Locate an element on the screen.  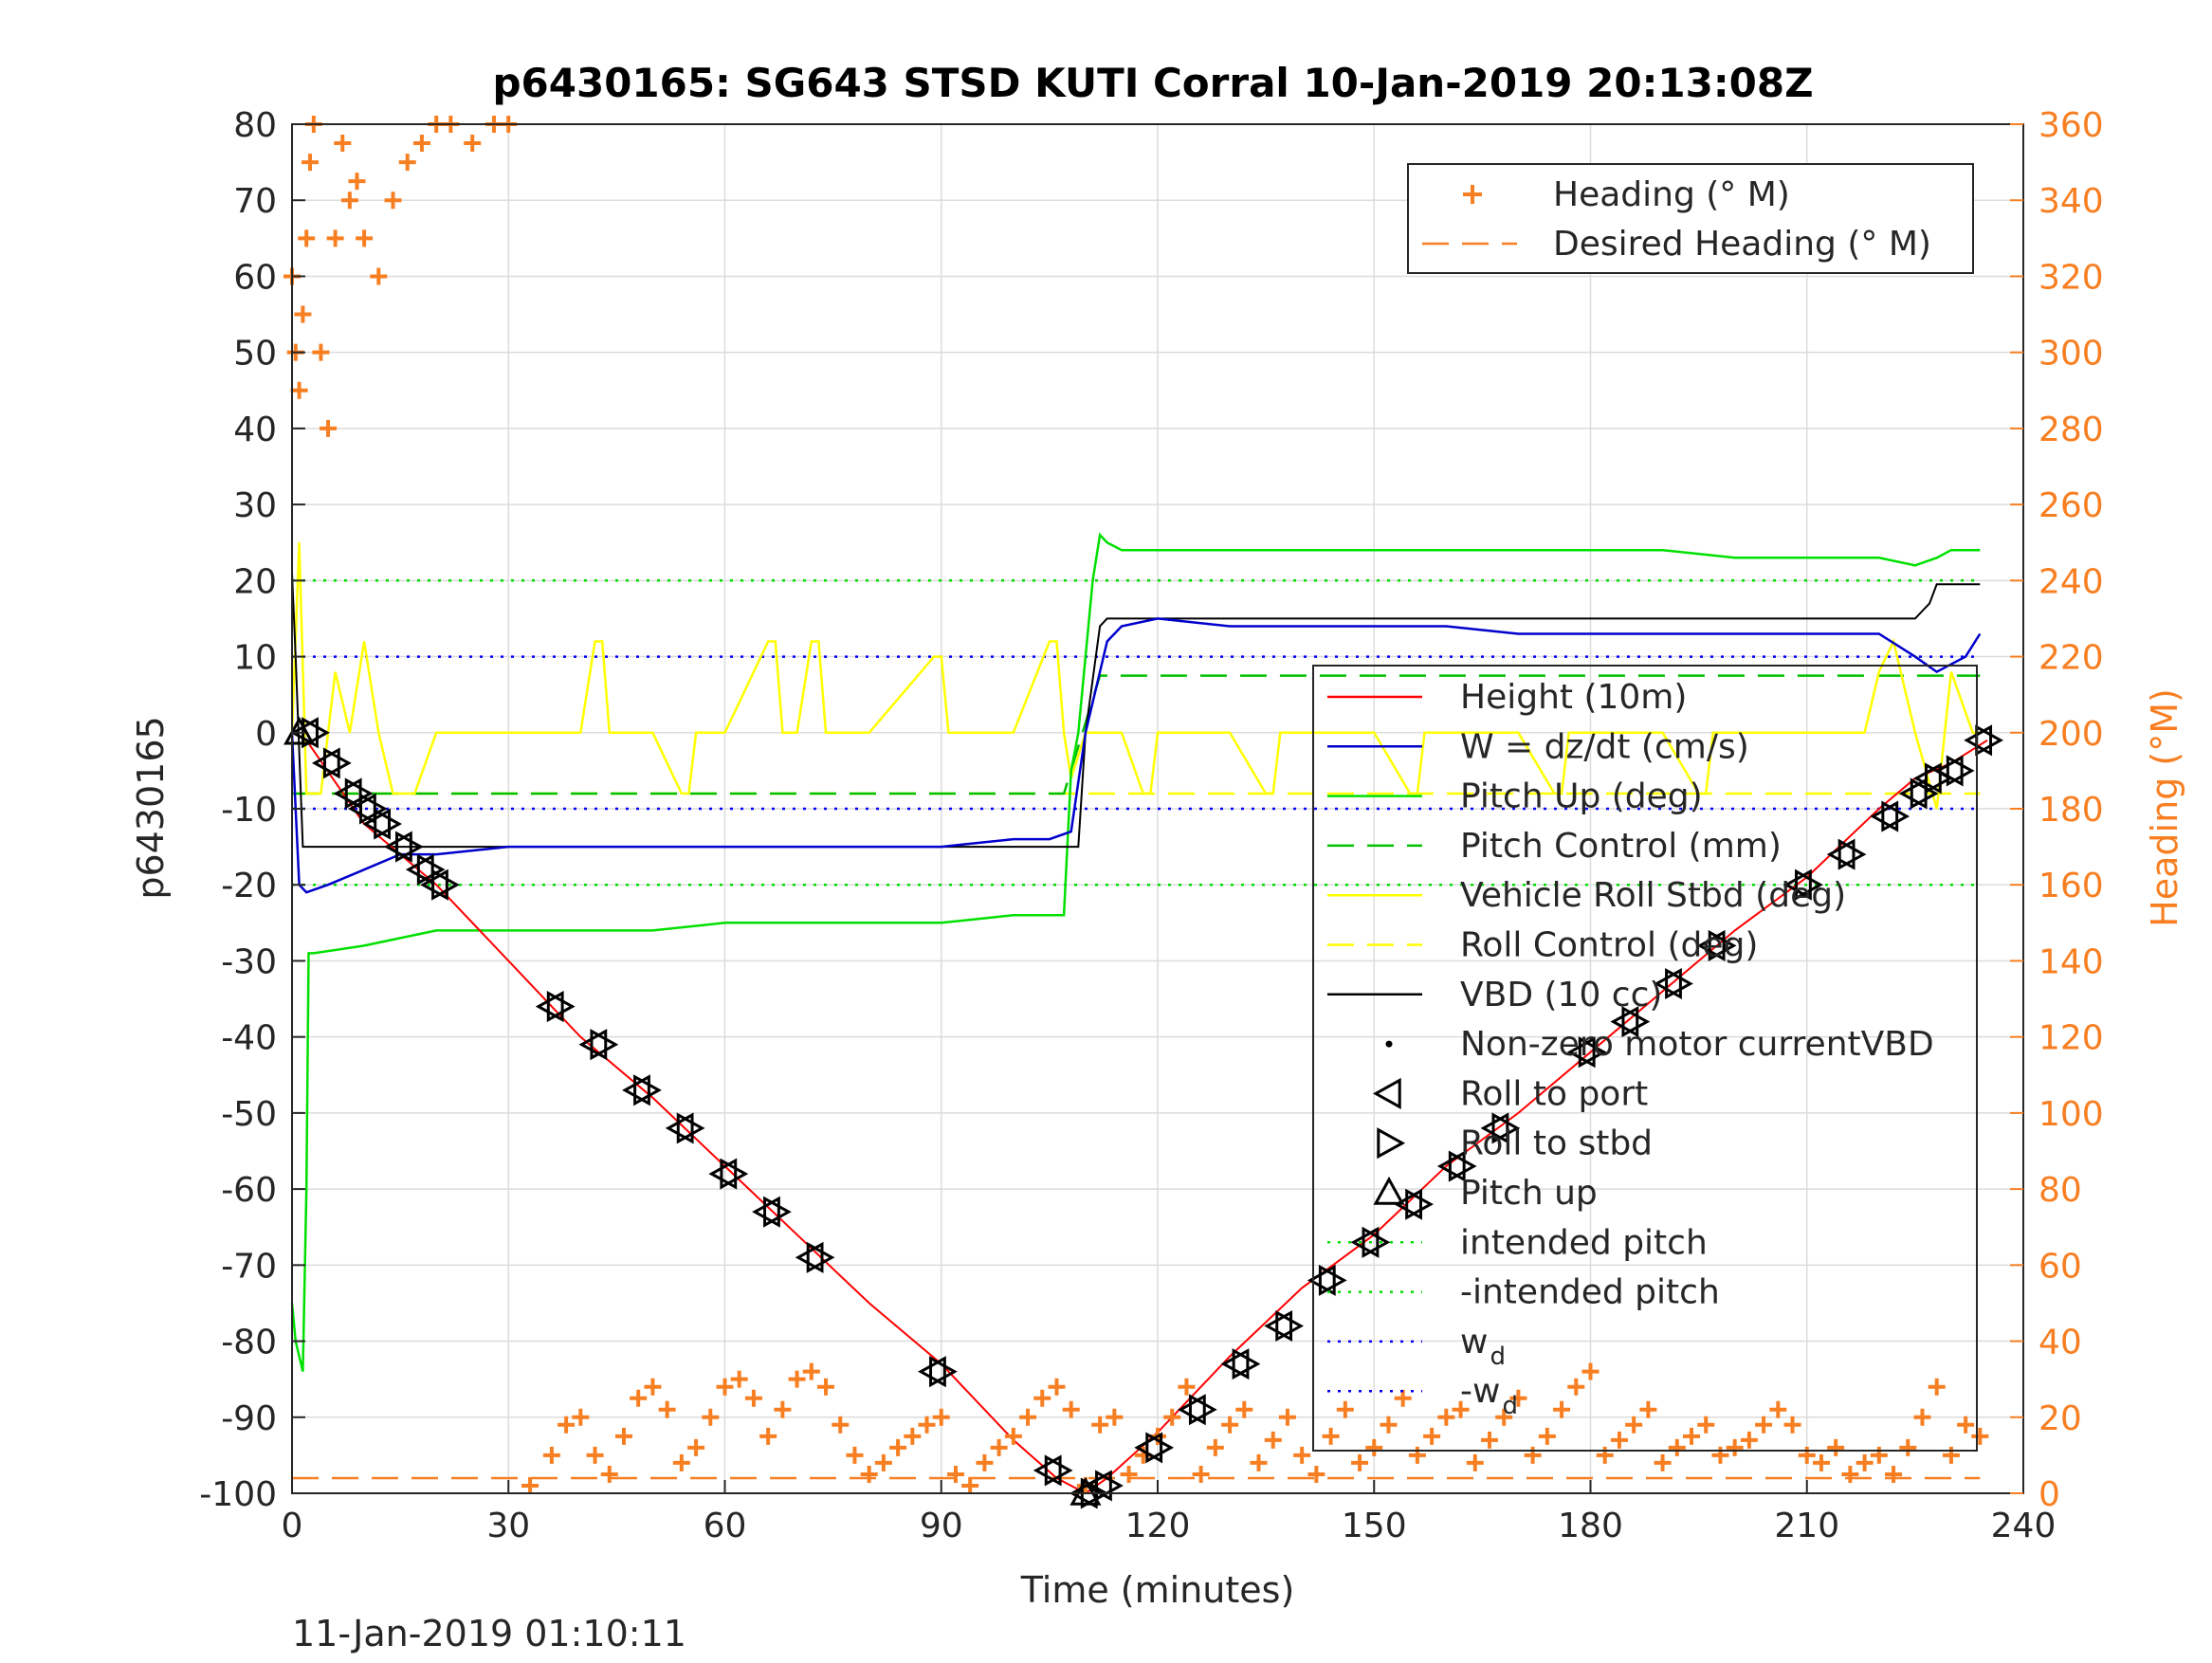
legend-main-label: -intended pitch is located at coordinates (1590, 1292).